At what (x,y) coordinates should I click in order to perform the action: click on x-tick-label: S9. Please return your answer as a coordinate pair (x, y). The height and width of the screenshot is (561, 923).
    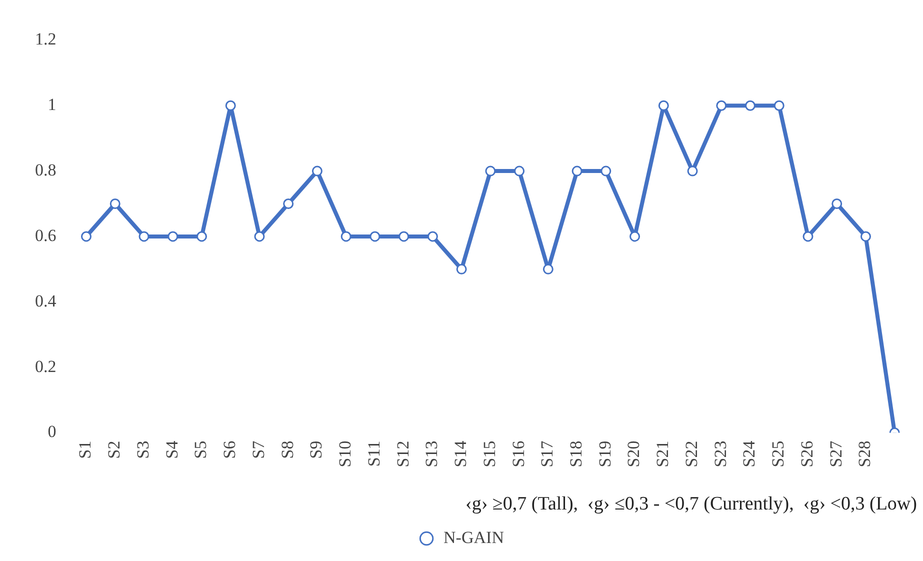
    Looking at the image, I should click on (316, 449).